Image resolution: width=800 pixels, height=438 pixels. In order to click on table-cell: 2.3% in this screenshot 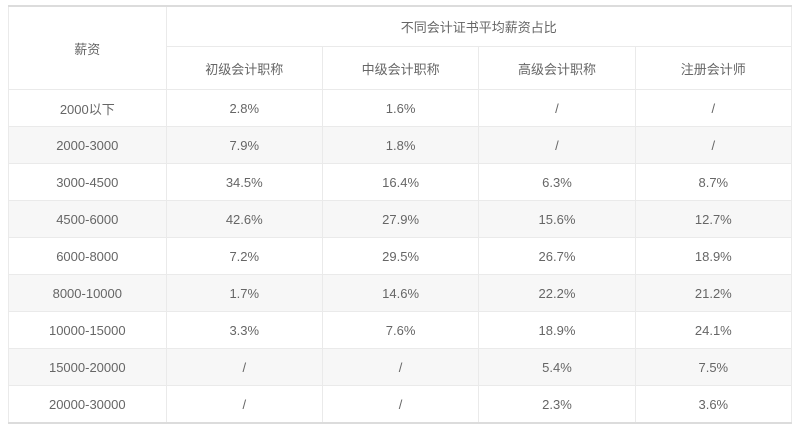, I will do `click(557, 404)`.